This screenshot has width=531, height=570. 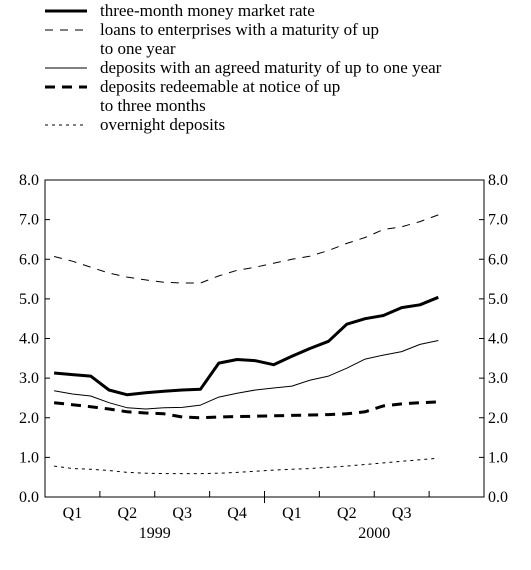 I want to click on quarter-label-2: Q3, so click(x=182, y=513).